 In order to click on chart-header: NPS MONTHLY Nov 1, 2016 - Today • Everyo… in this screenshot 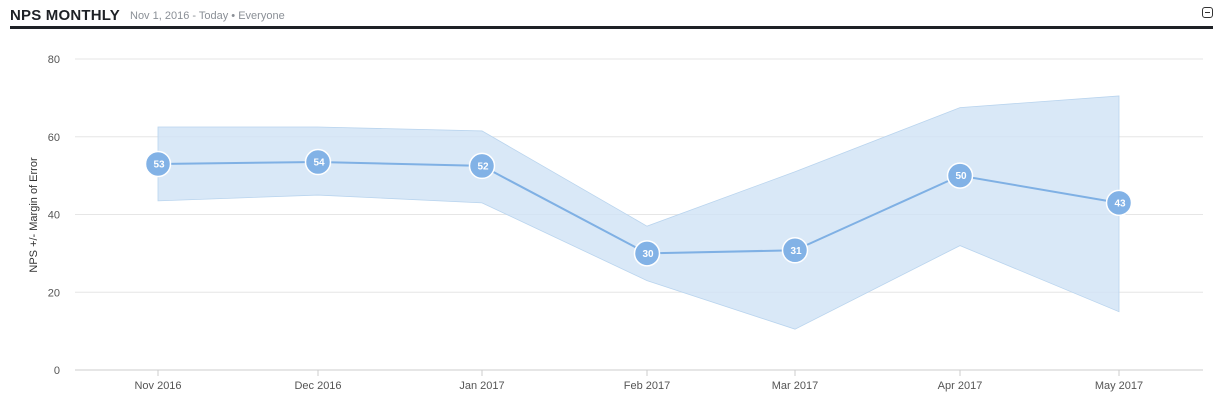, I will do `click(611, 15)`.